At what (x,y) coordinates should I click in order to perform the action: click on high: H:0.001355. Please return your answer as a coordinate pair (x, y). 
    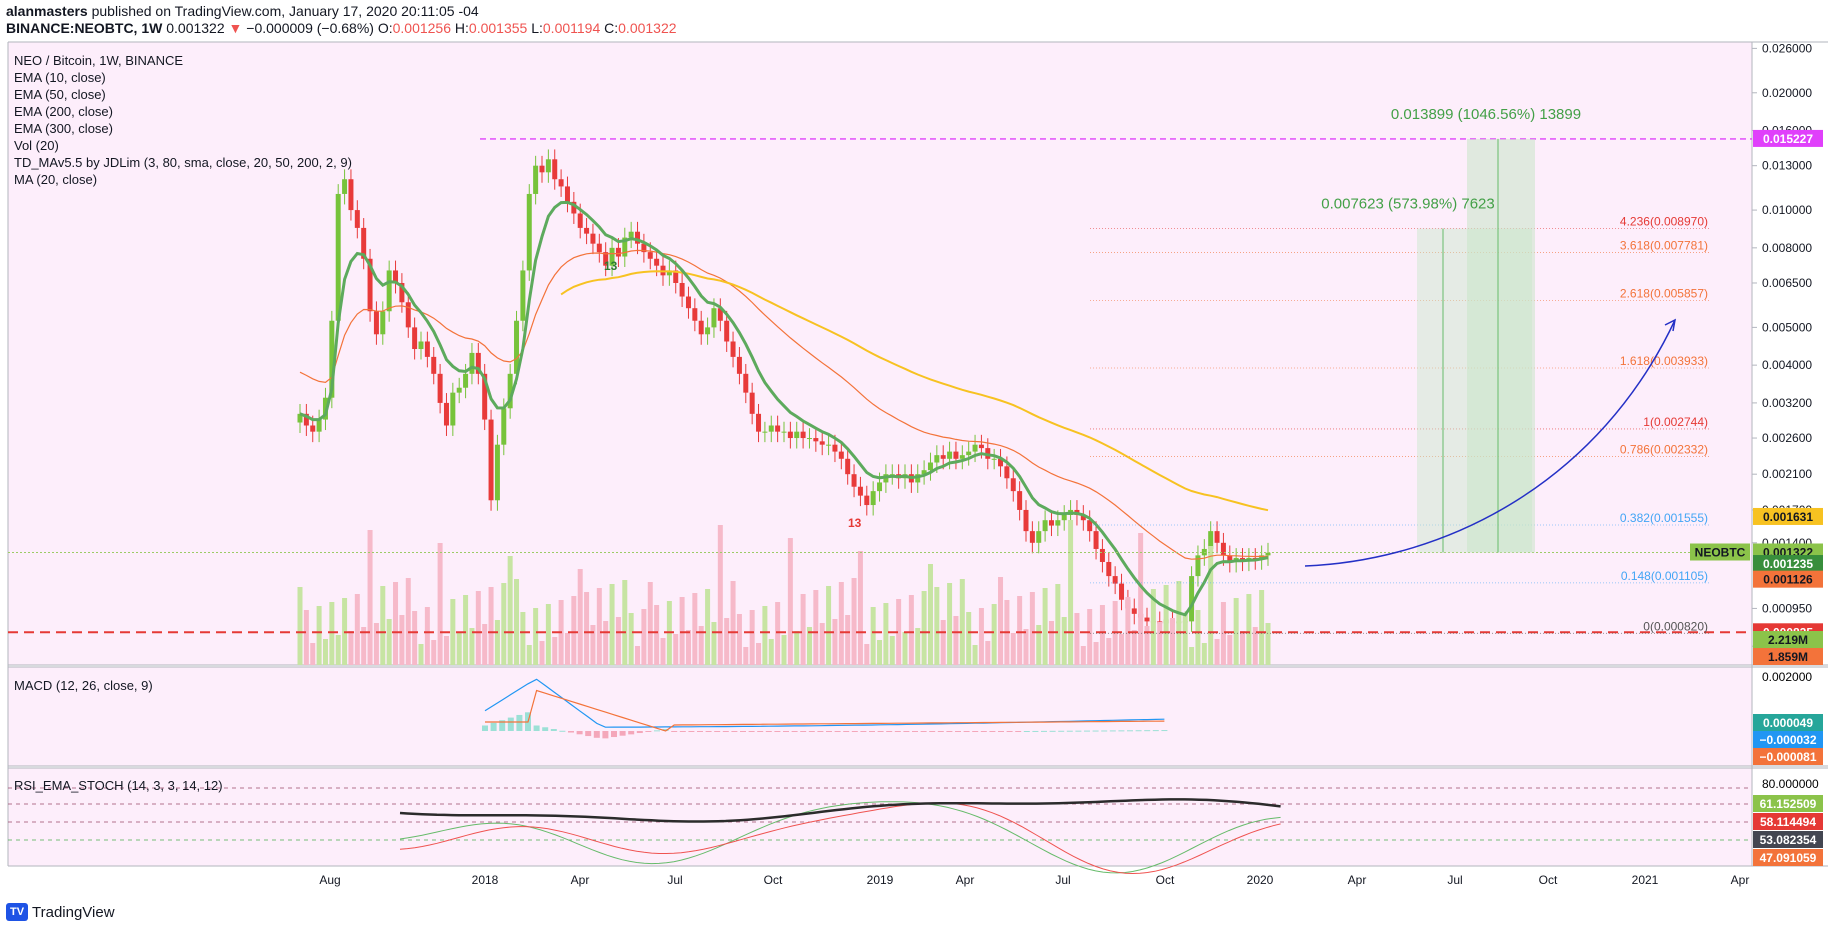
    Looking at the image, I should click on (491, 28).